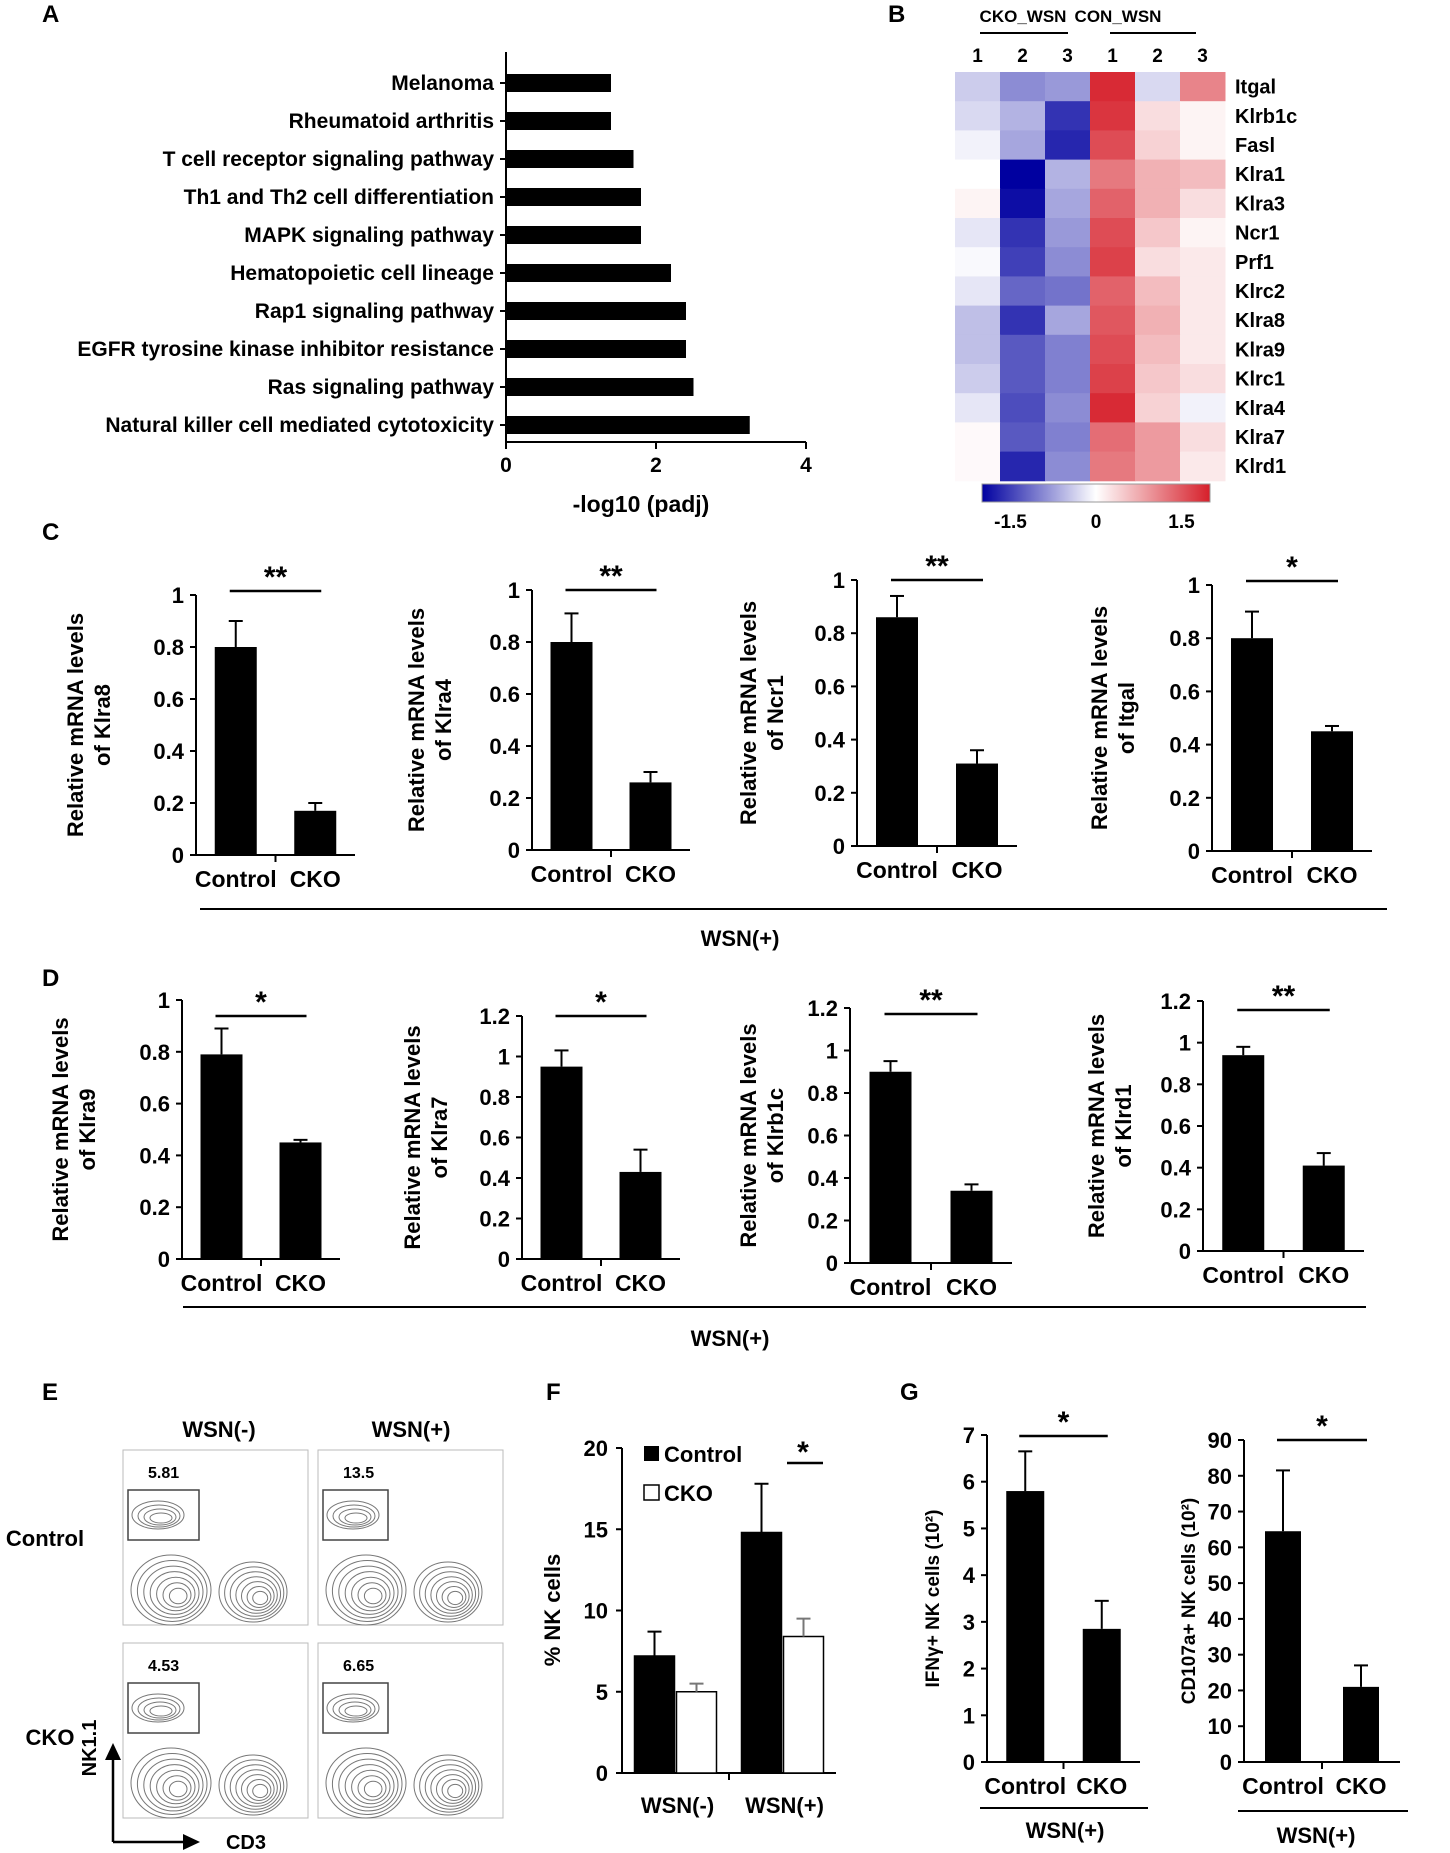 This screenshot has height=1853, width=1450. I want to click on a-category-label: Th1 and Th2 cell differentiation, so click(339, 197).